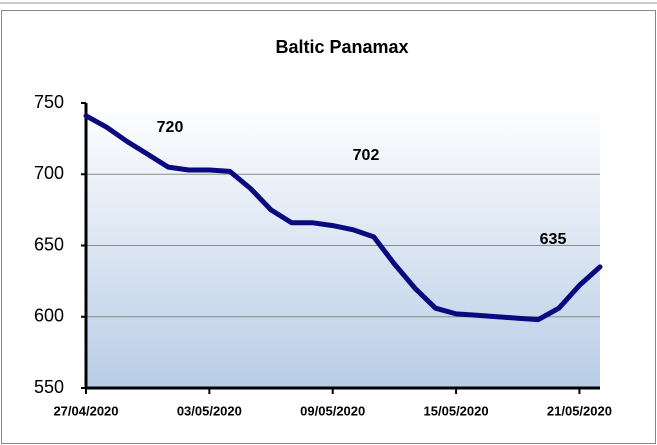  I want to click on annotation: 635, so click(553, 239).